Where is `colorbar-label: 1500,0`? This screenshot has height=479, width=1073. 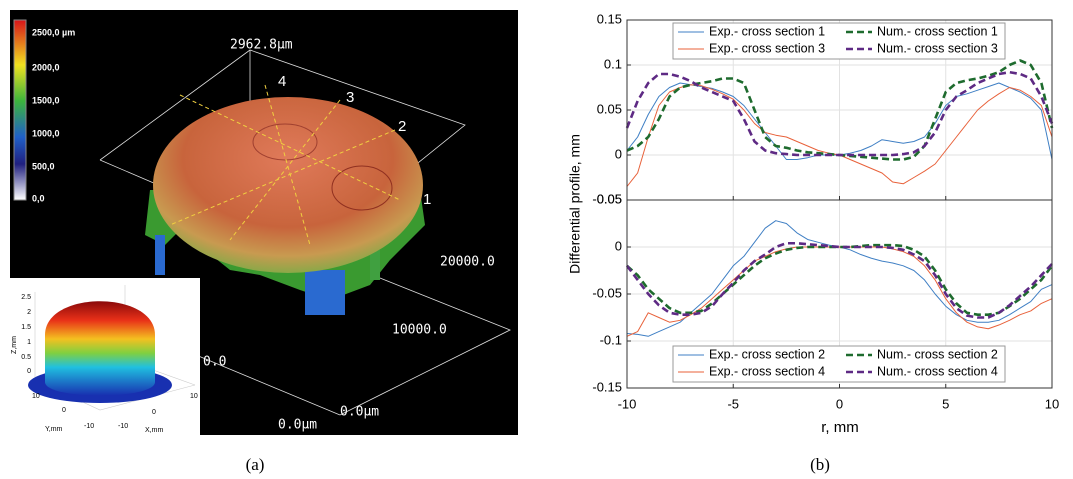
colorbar-label: 1500,0 is located at coordinates (46, 100).